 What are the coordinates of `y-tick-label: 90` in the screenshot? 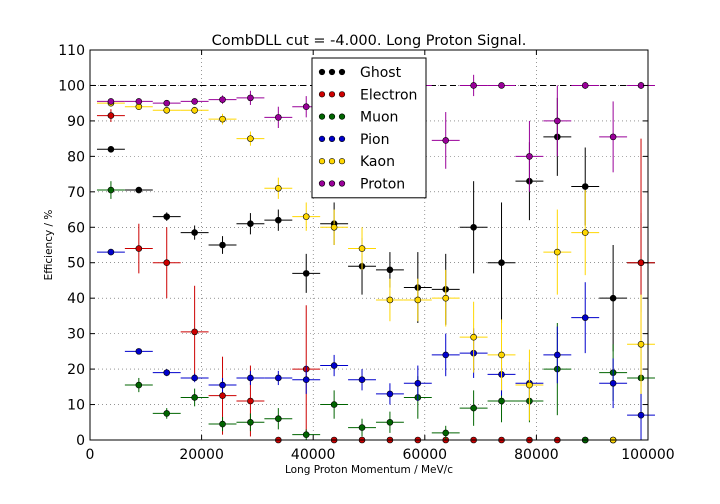 It's located at (76, 122).